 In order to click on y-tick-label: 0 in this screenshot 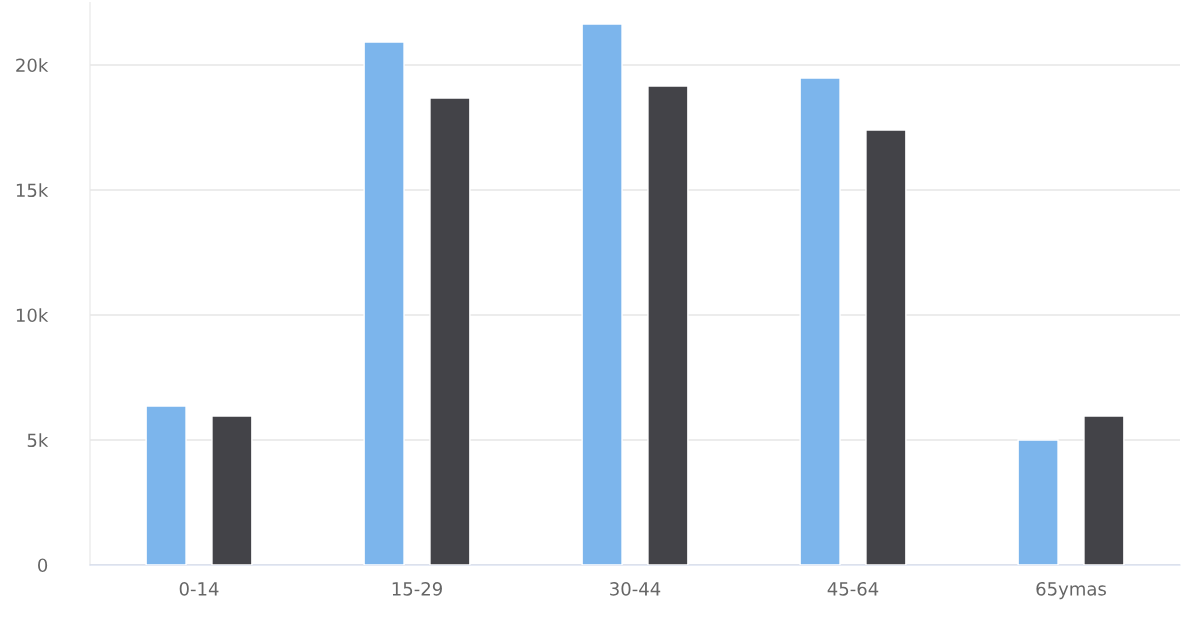, I will do `click(43, 565)`.